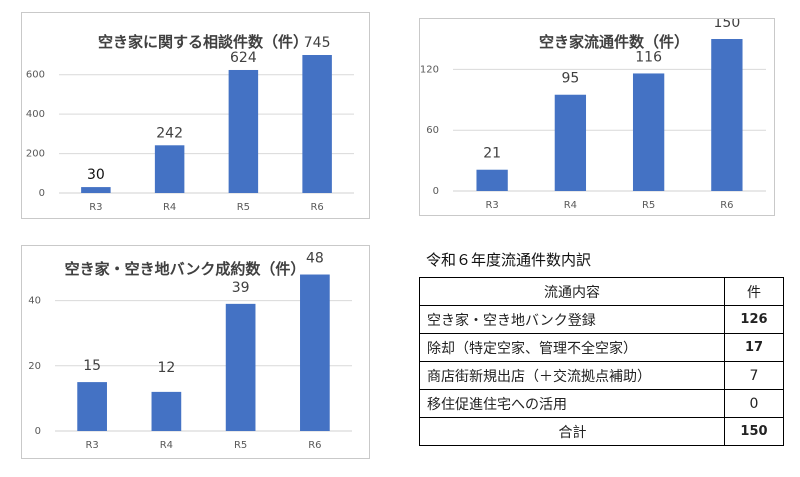 This screenshot has width=800, height=477. I want to click on chart-title: 空き家に関する相談件数（件）, so click(203, 42).